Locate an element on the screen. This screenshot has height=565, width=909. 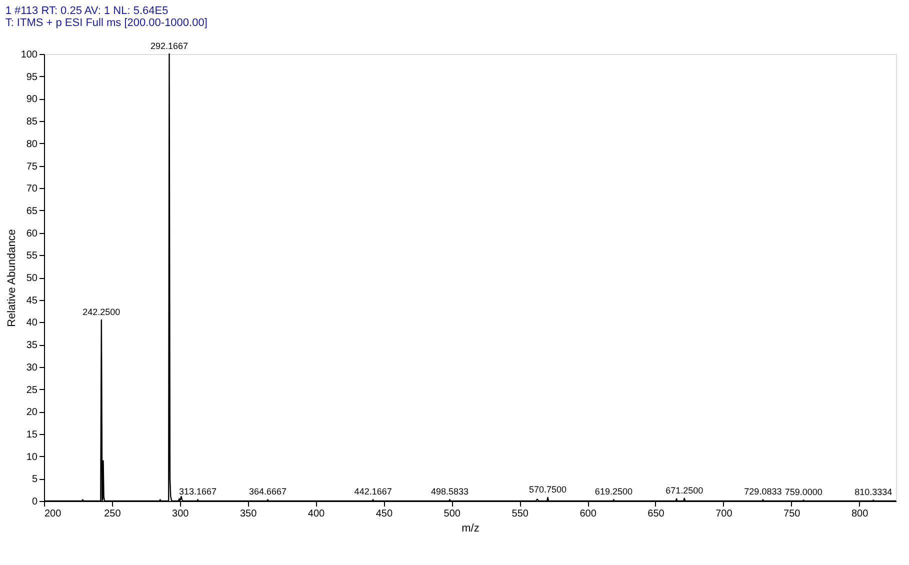
x-tick-label: 250 is located at coordinates (113, 514).